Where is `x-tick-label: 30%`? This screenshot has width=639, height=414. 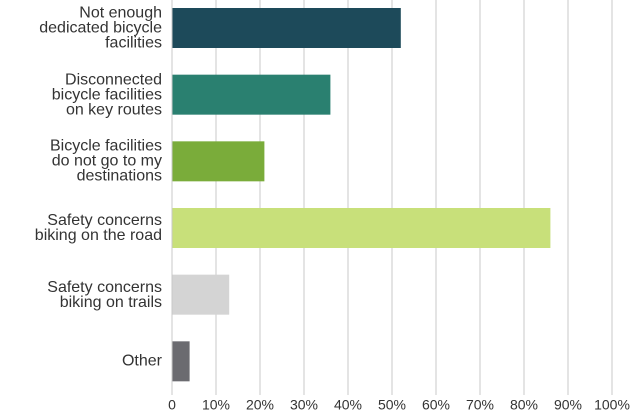
x-tick-label: 30% is located at coordinates (304, 405).